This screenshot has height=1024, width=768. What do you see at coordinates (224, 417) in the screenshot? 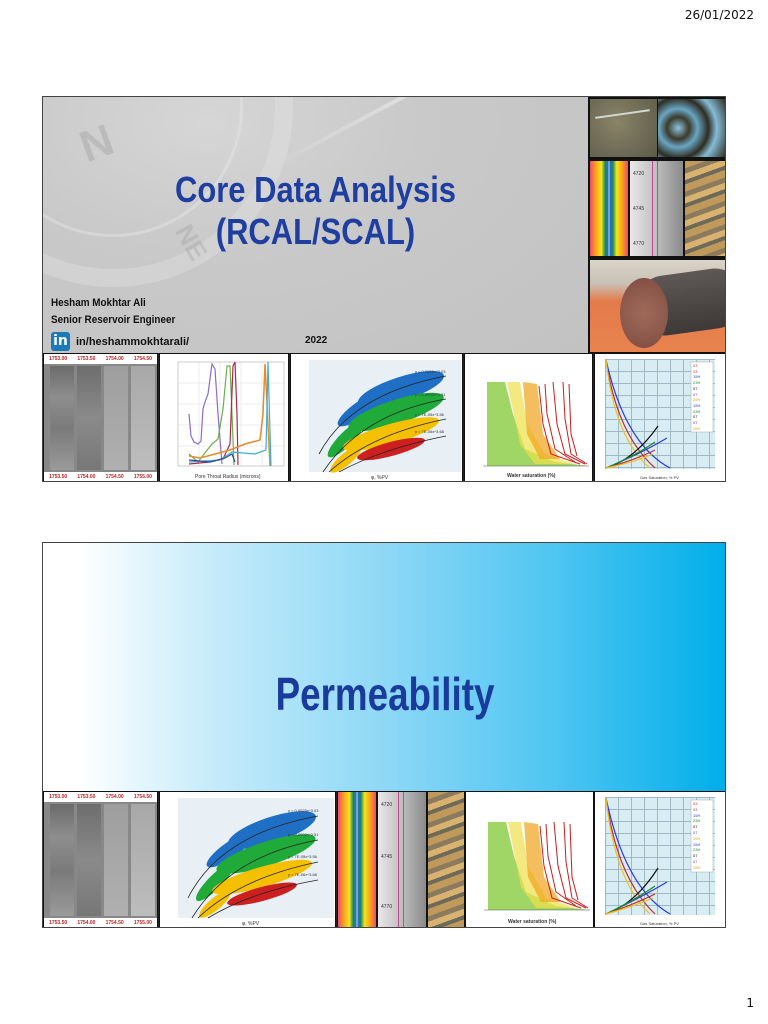
I see `pore-throat-chart: Pore Throat Radius (microns)` at bounding box center [224, 417].